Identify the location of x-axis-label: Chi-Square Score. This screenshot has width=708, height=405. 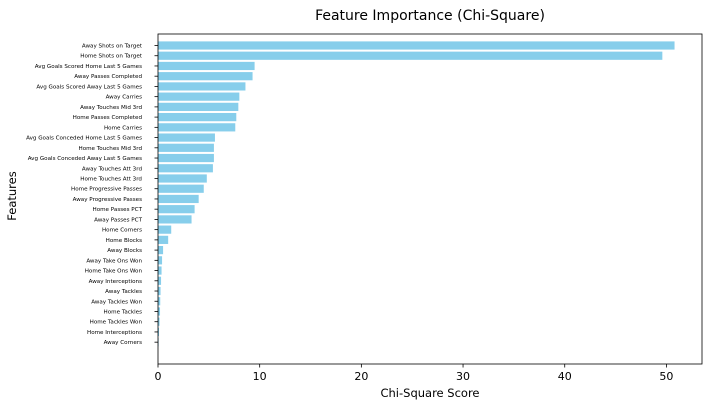
(429, 393).